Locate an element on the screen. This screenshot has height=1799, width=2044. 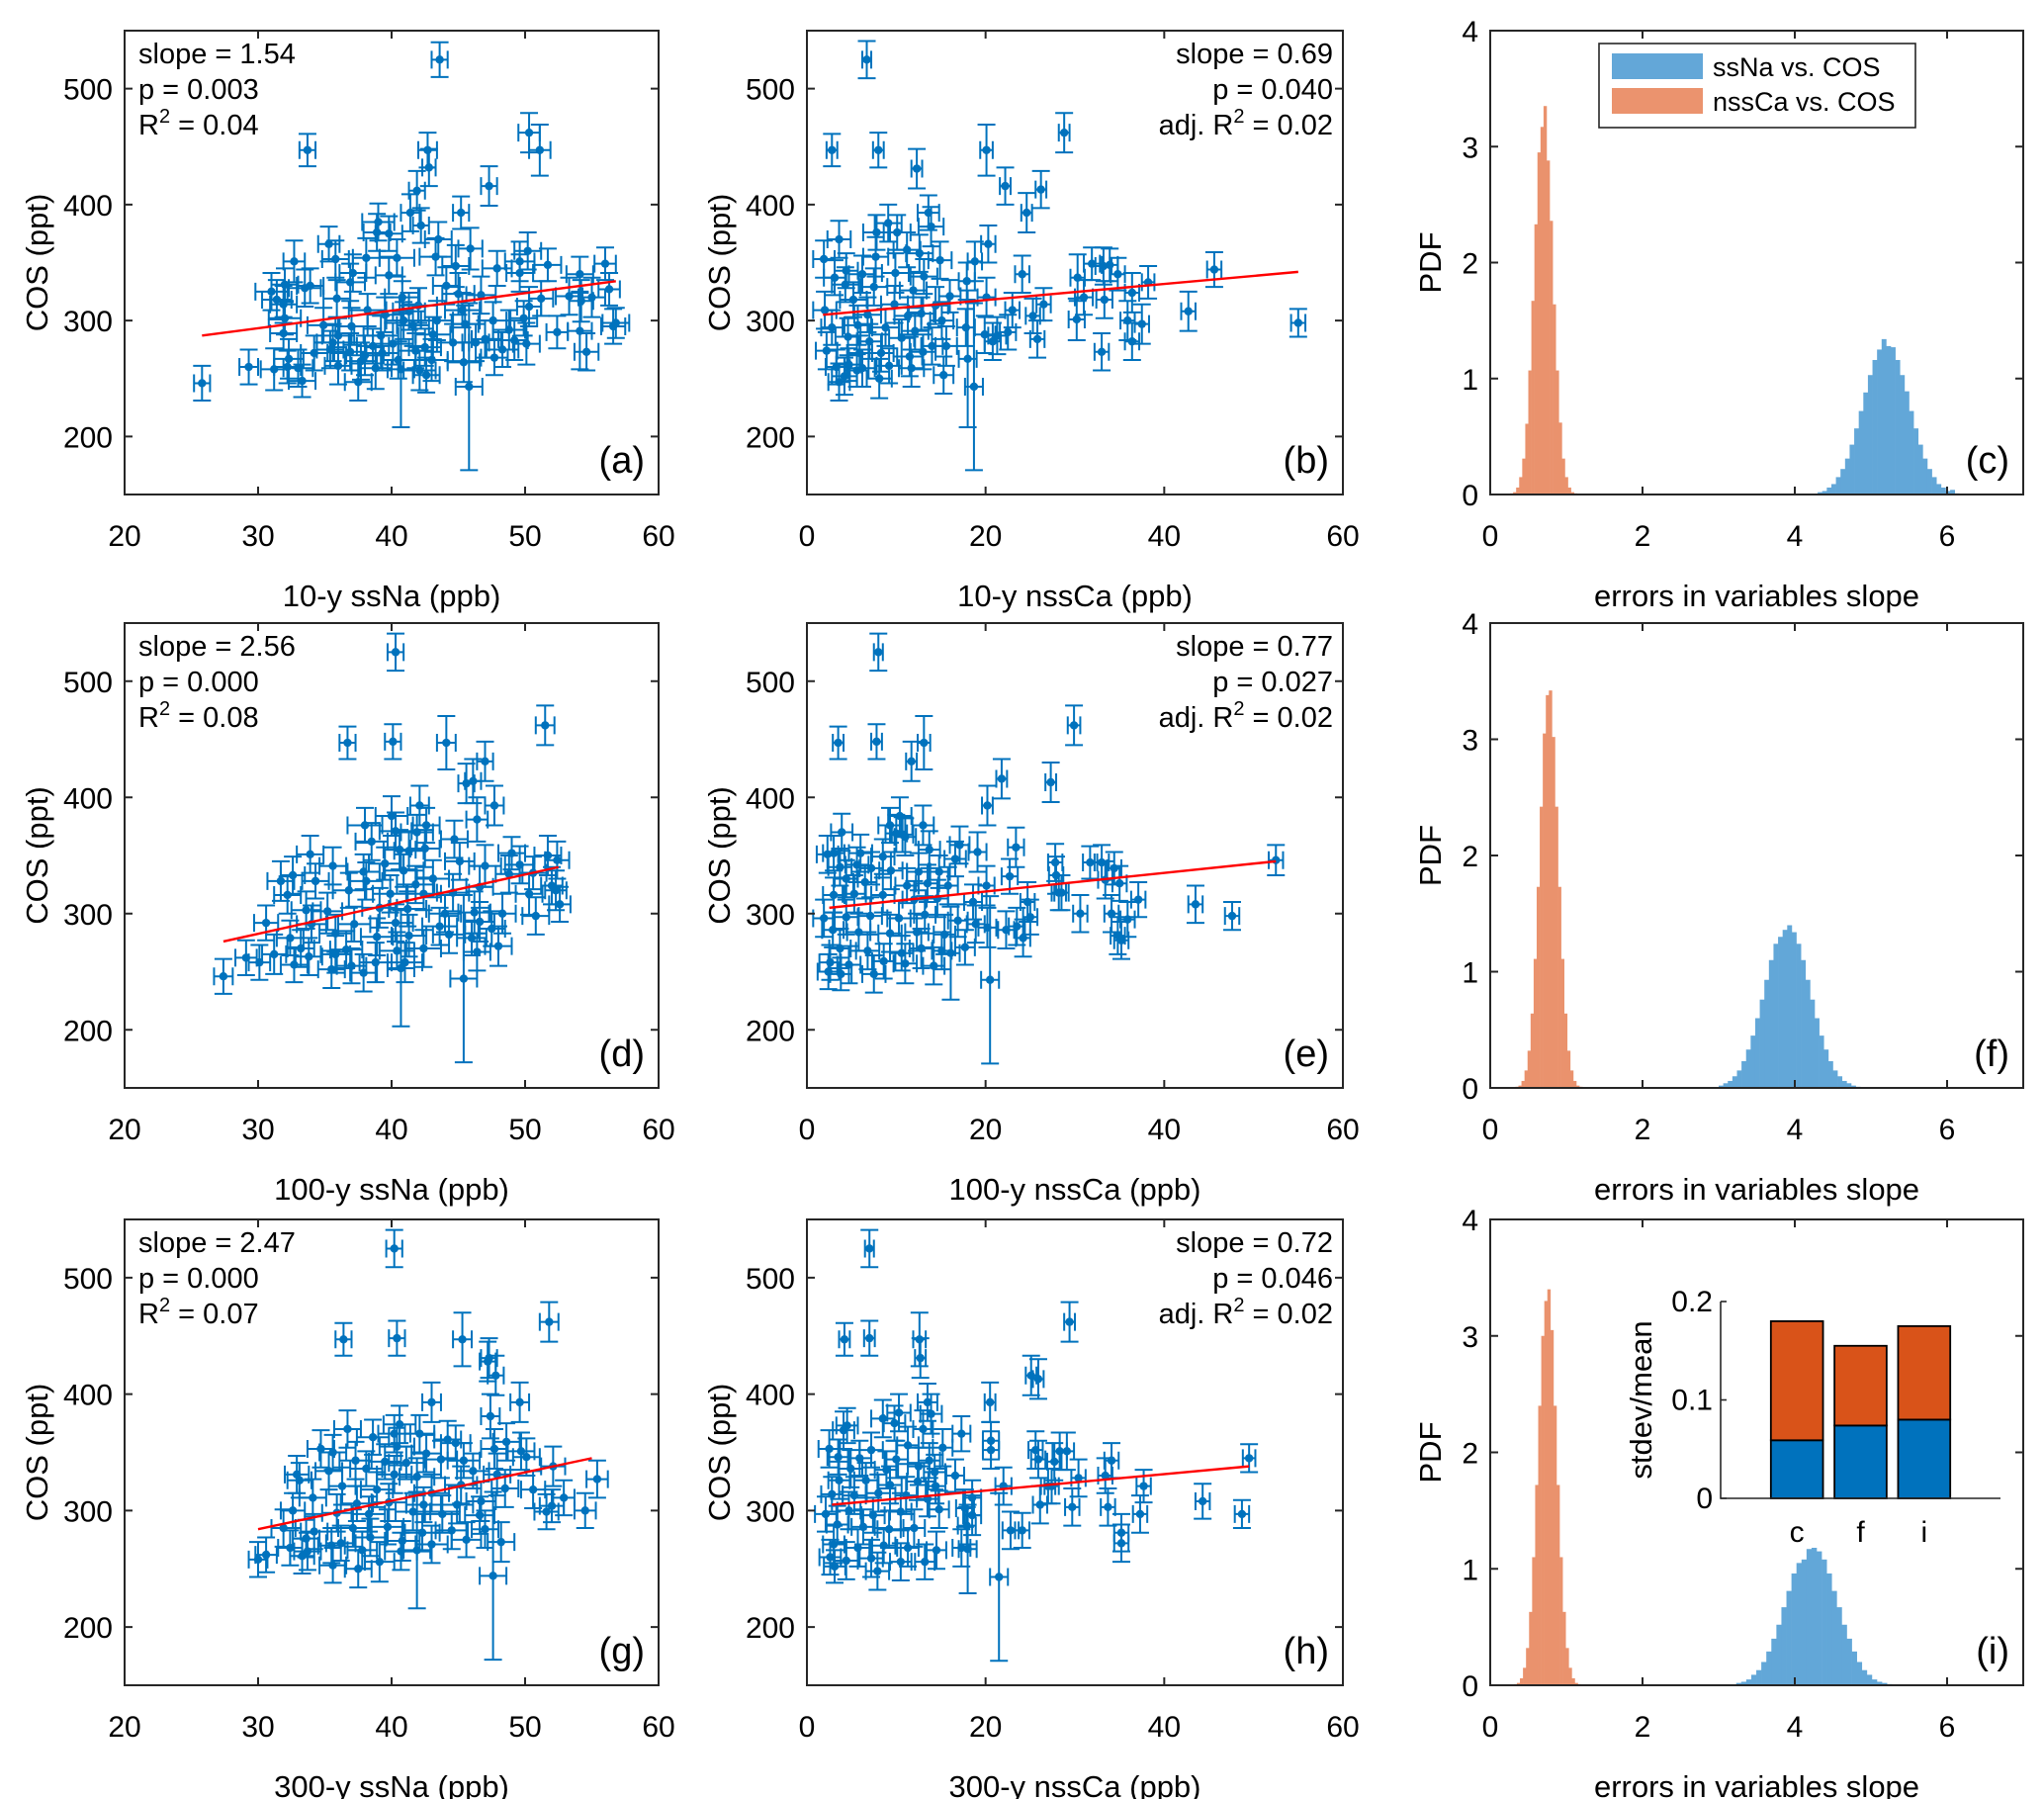
stats-line: R2 = 0.04 is located at coordinates (198, 123).